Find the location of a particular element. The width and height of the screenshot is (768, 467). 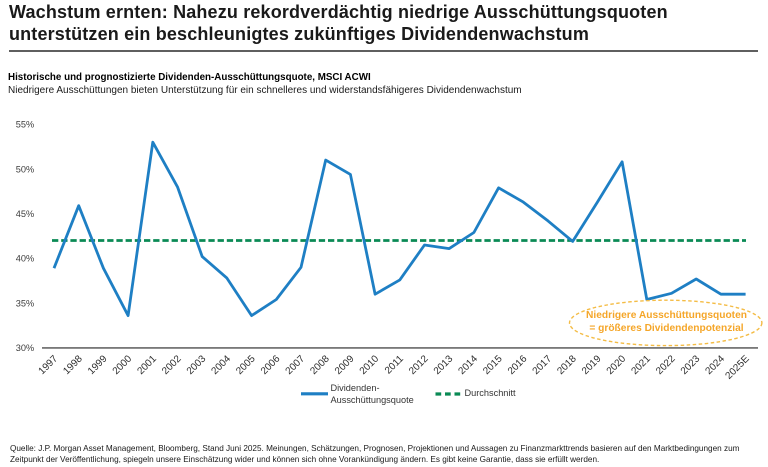

svg-text: 2013 is located at coordinates (444, 365).